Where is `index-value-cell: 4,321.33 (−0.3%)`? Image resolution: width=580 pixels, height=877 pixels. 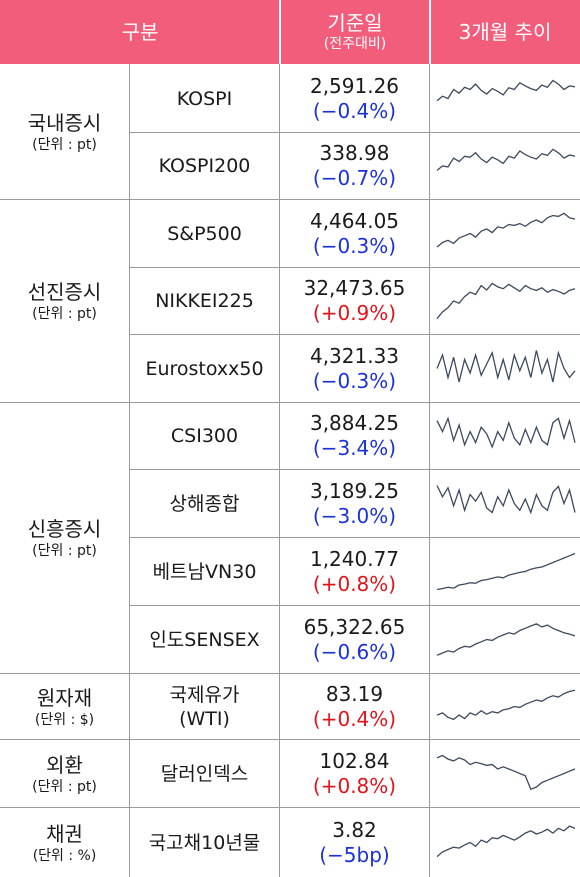 index-value-cell: 4,321.33 (−0.3%) is located at coordinates (354, 368).